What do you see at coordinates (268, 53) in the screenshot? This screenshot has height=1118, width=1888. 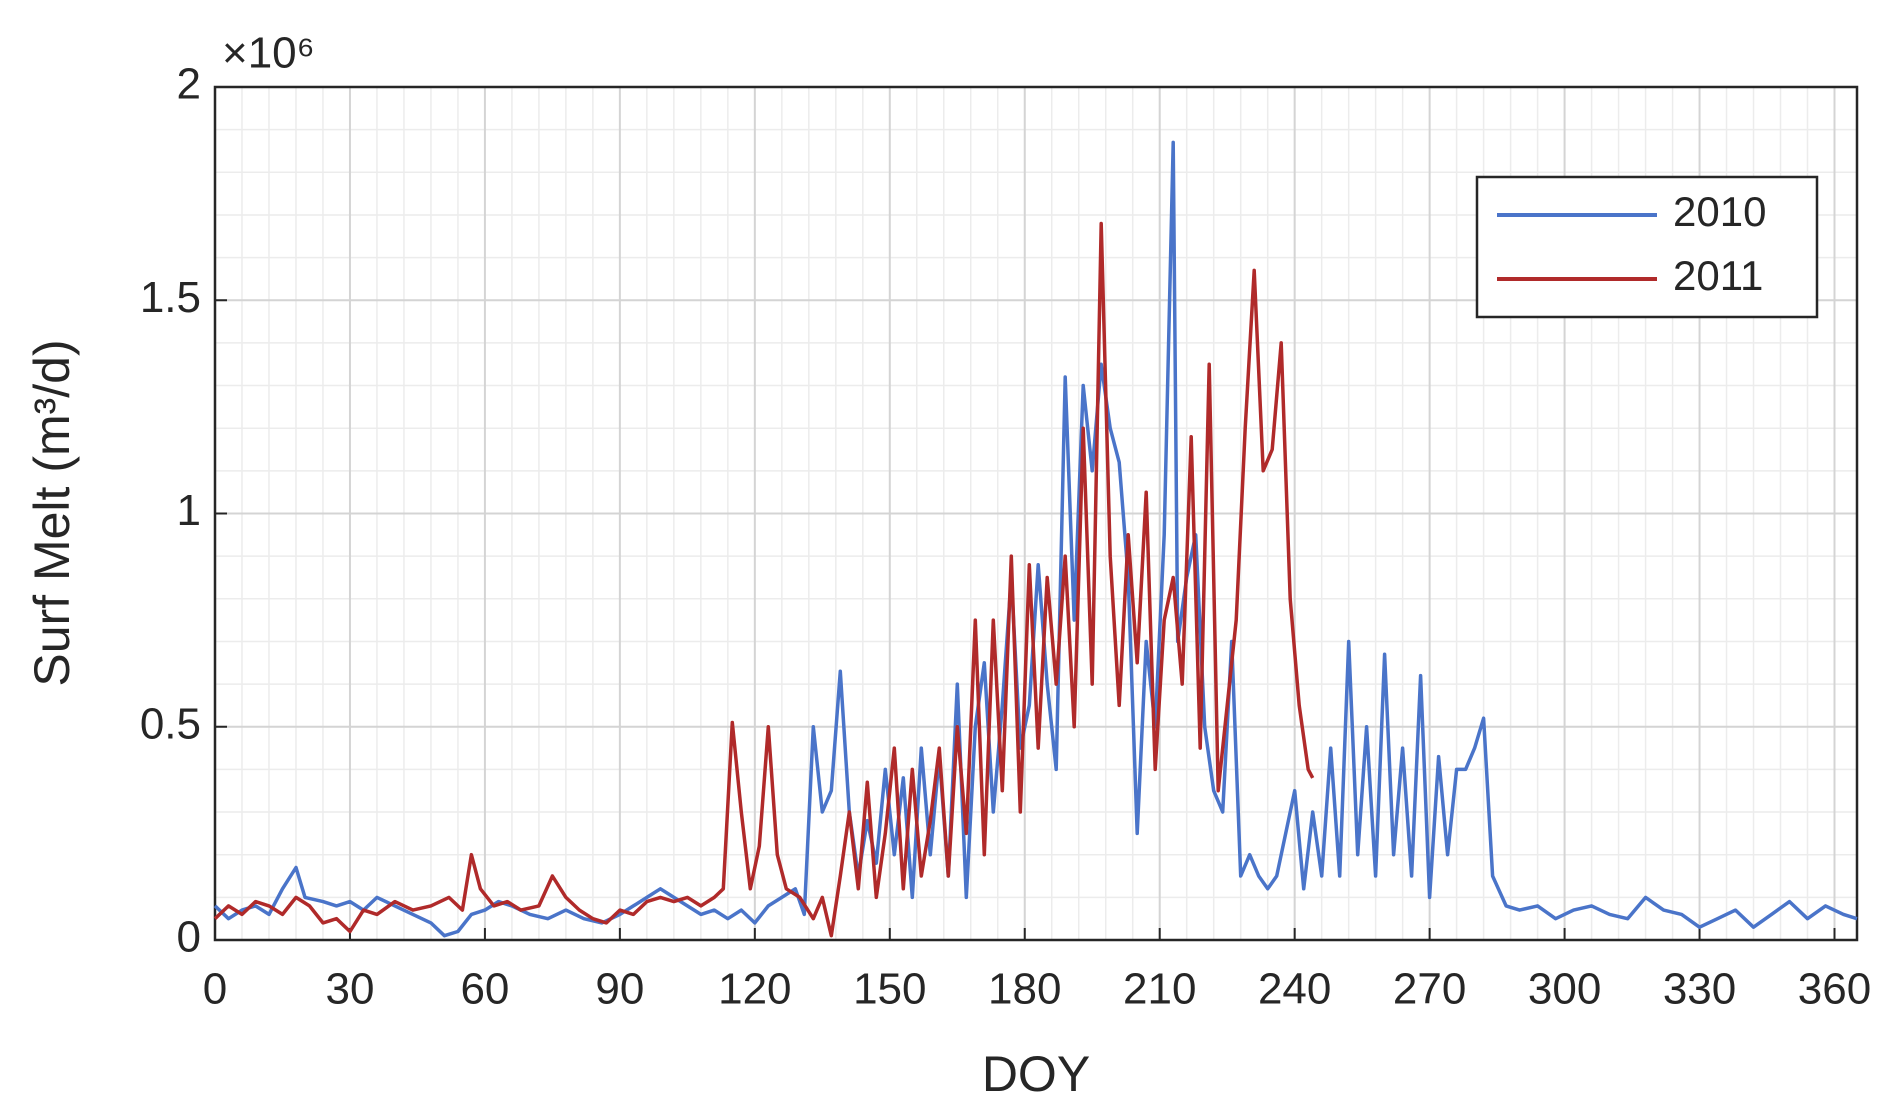 I see `y-multiplier: ×10⁶` at bounding box center [268, 53].